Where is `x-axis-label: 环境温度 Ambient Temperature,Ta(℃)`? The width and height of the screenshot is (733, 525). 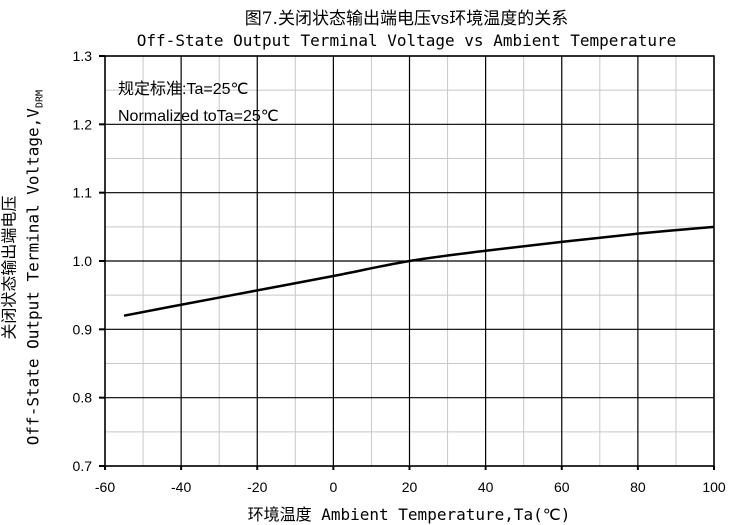
x-axis-label: 环境温度 Ambient Temperature,Ta(℃) is located at coordinates (409, 514).